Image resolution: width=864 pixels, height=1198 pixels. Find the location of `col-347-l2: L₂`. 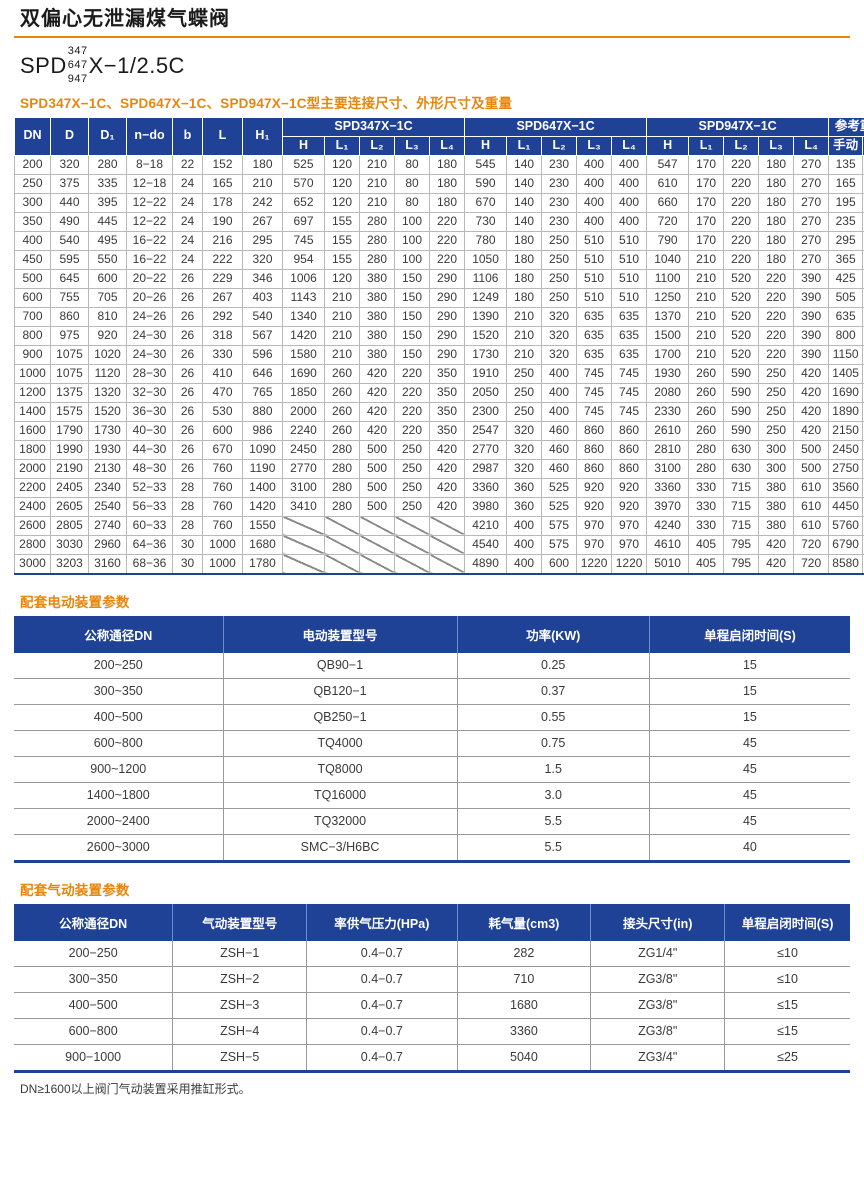

col-347-l2: L₂ is located at coordinates (377, 145).